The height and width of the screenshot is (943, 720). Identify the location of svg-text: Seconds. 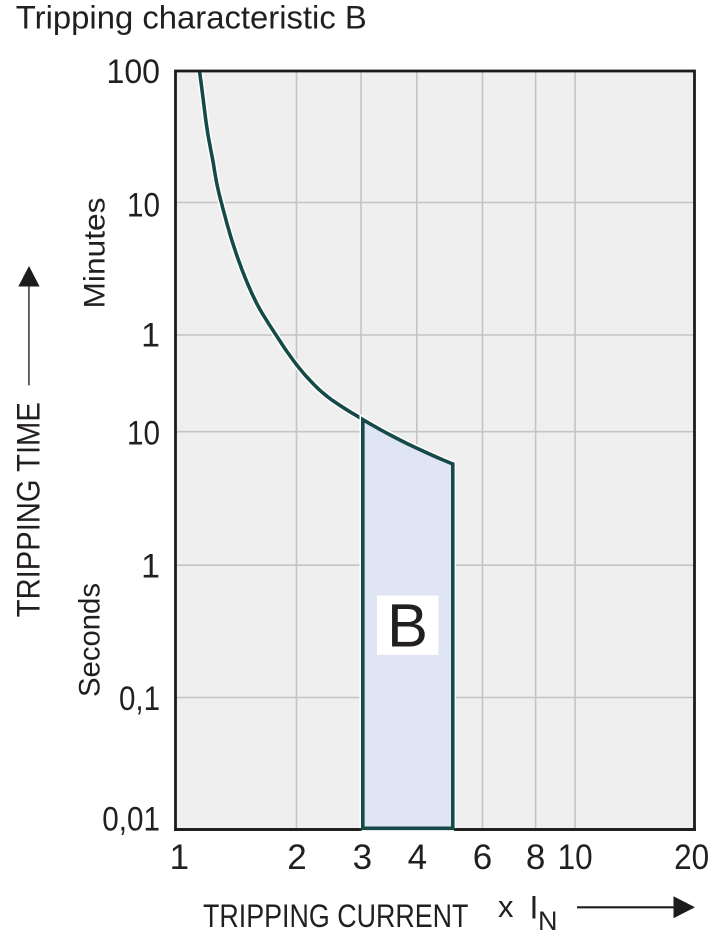
(90, 640).